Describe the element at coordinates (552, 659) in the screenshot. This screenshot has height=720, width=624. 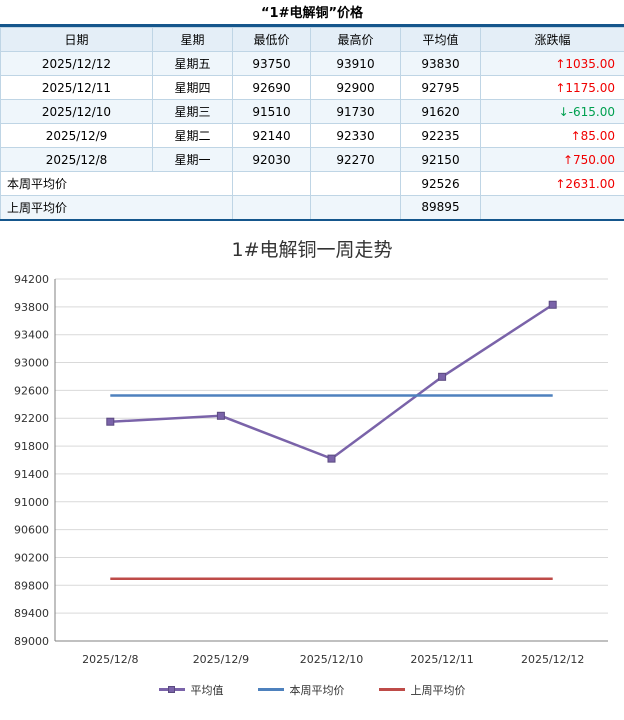
I see `svg-text: 2025/12/12` at that location.